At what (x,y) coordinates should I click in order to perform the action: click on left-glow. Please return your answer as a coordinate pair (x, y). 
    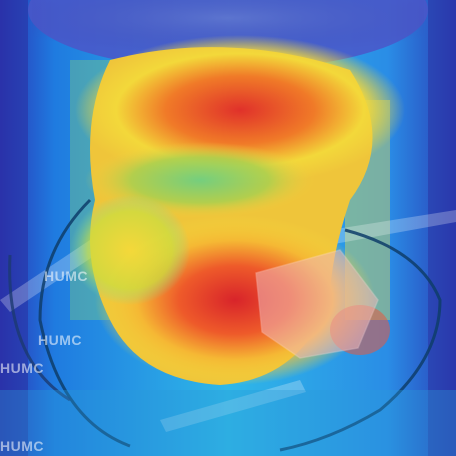
    Looking at the image, I should click on (130, 250).